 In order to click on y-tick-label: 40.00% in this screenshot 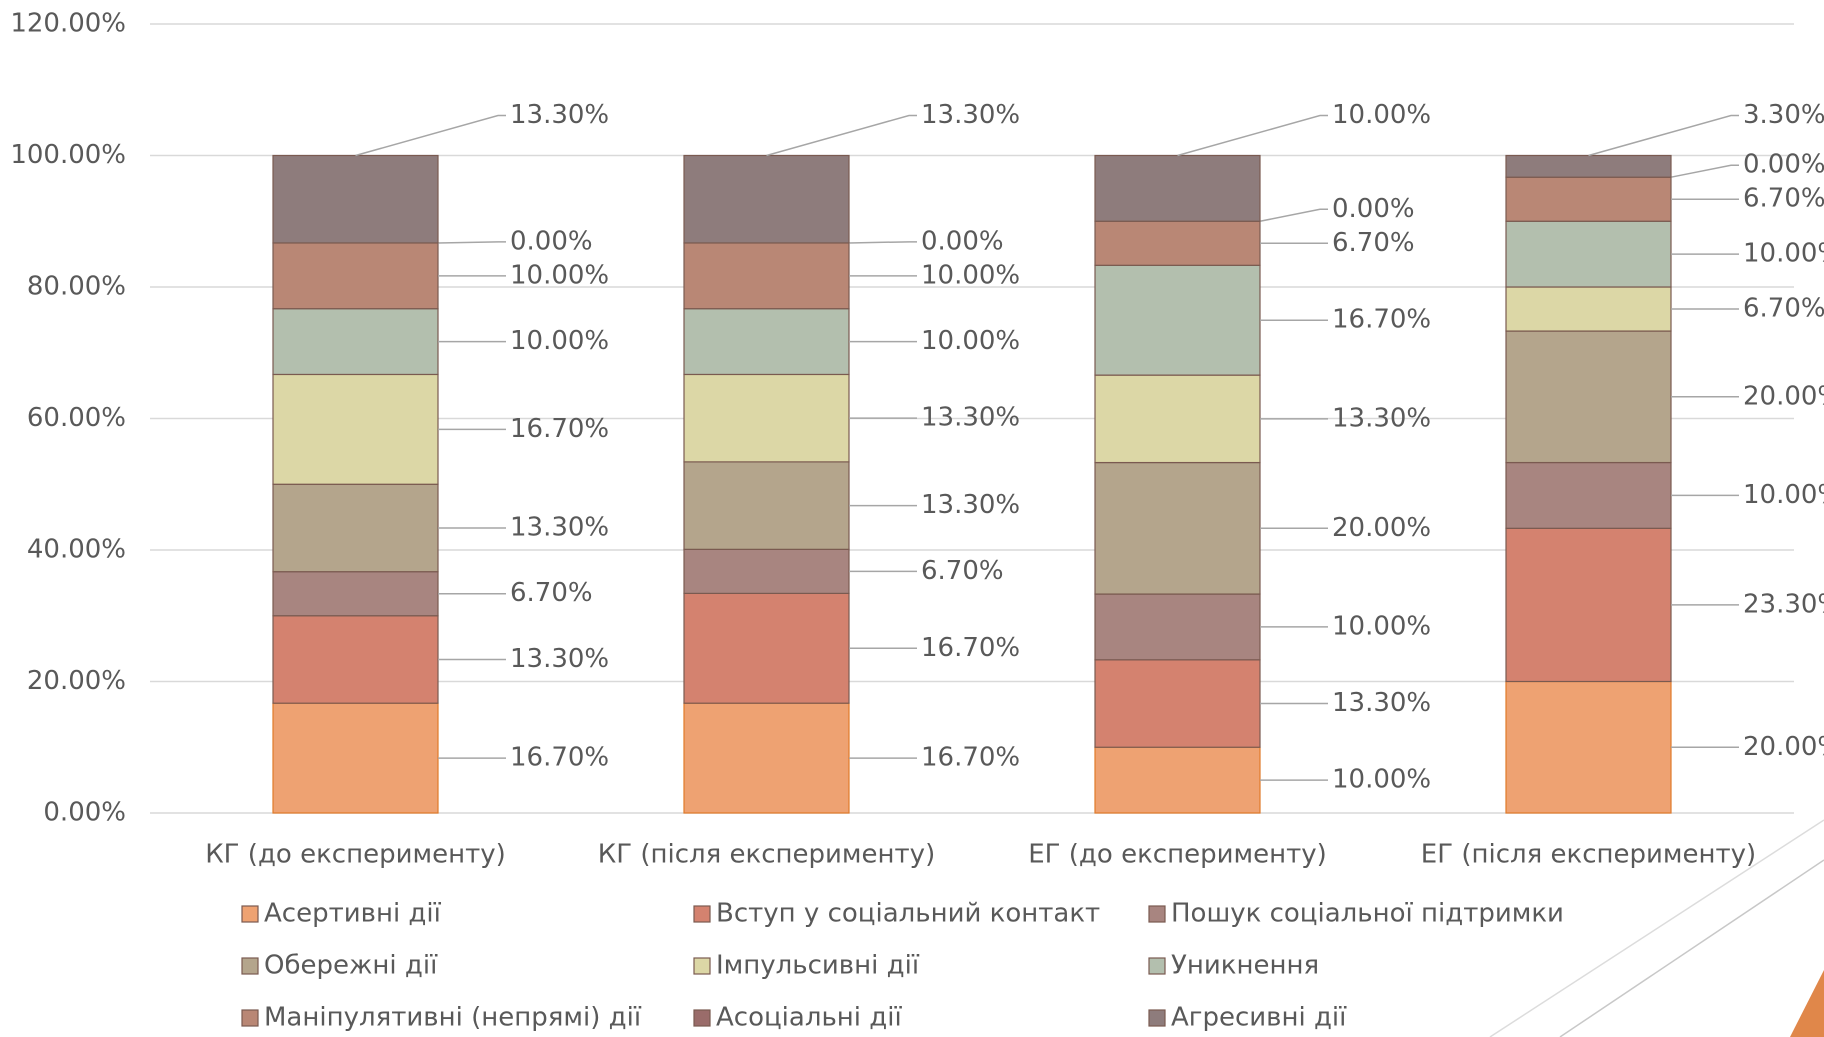, I will do `click(76, 550)`.